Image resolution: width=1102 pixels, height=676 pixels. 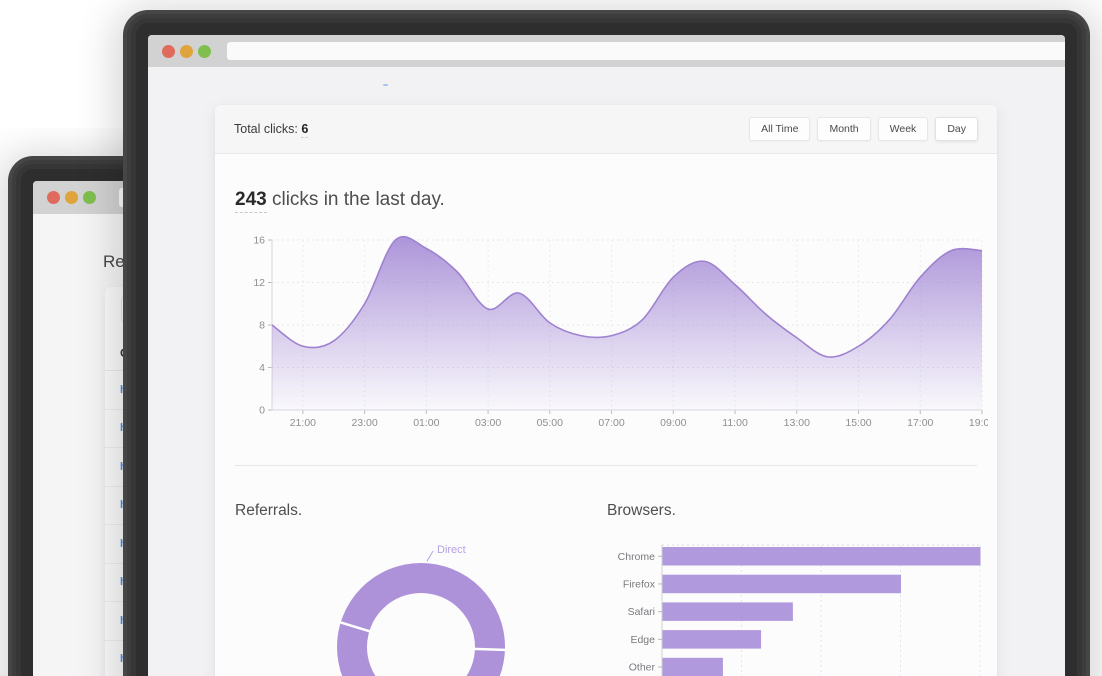 What do you see at coordinates (844, 129) in the screenshot?
I see `range-button-month: Month` at bounding box center [844, 129].